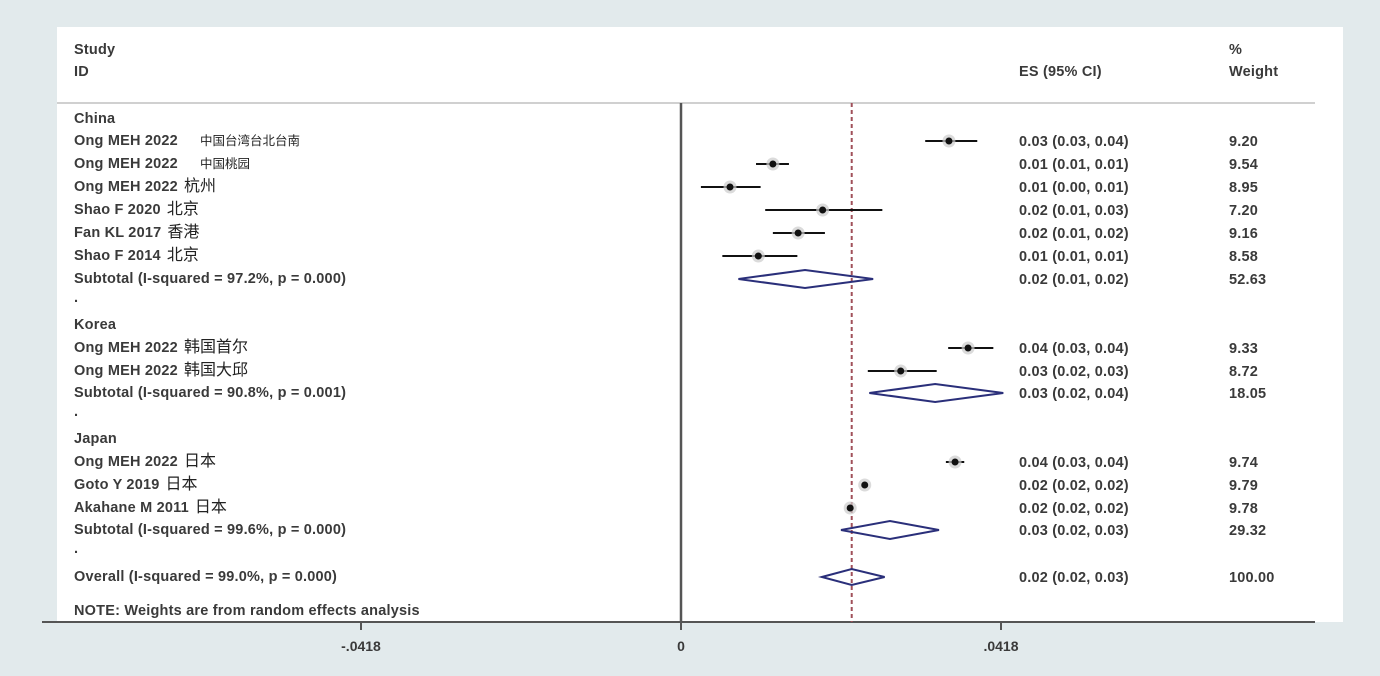 The height and width of the screenshot is (676, 1380). I want to click on row-label: China, so click(95, 119).